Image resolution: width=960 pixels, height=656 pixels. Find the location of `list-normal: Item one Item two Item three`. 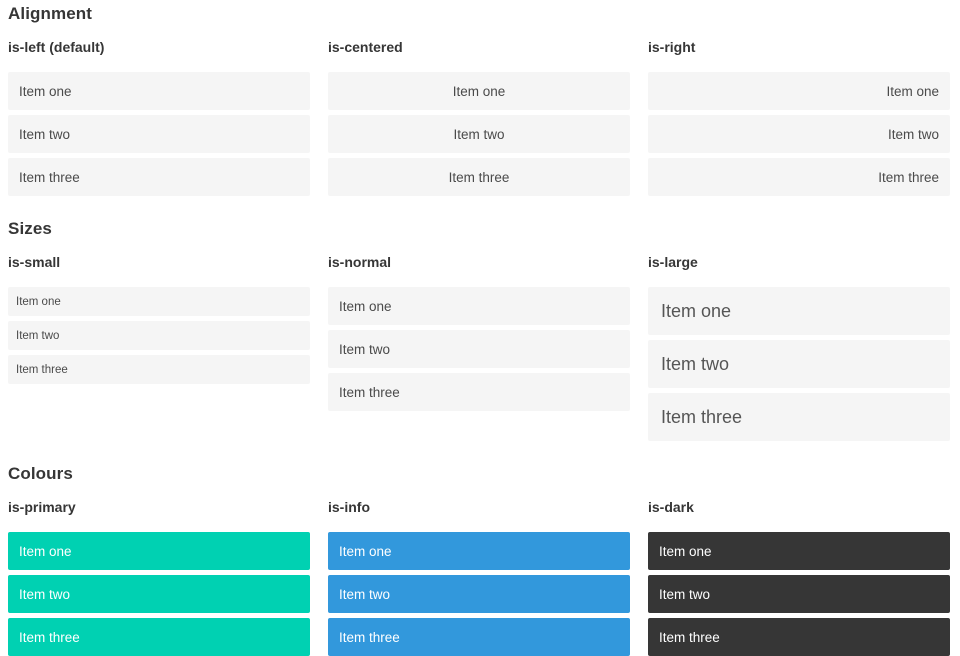

list-normal: Item one Item two Item three is located at coordinates (479, 349).